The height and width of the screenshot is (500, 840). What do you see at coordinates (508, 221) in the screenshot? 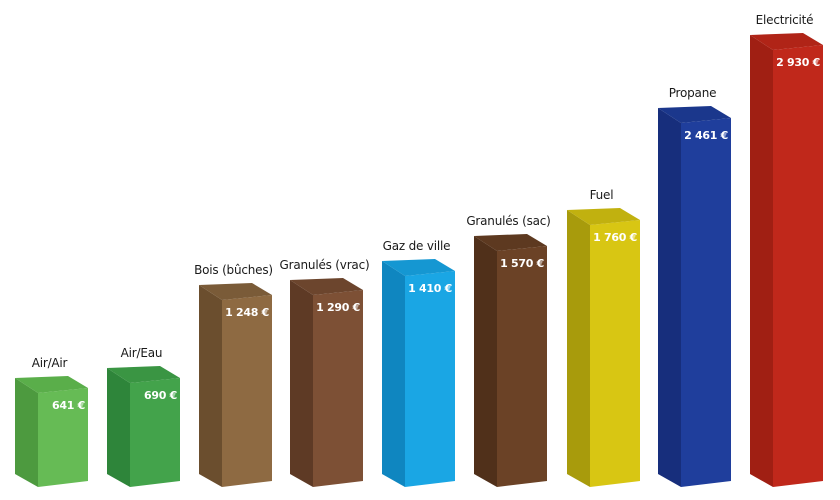
I see `bar-category-label: Granulés (sac)` at bounding box center [508, 221].